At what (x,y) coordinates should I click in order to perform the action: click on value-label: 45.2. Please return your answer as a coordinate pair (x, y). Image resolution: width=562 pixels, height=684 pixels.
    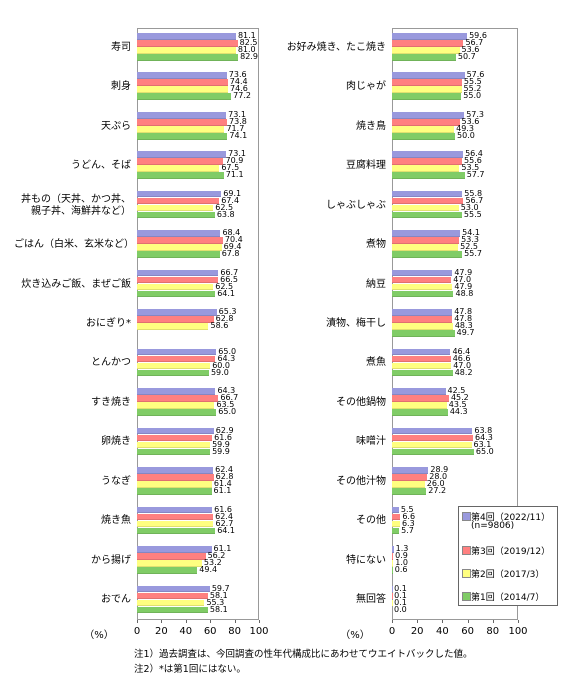
    Looking at the image, I should click on (459, 398).